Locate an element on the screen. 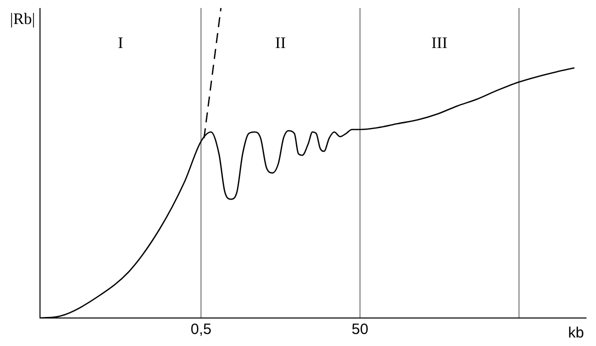  x-tick-label: 50 is located at coordinates (360, 329).